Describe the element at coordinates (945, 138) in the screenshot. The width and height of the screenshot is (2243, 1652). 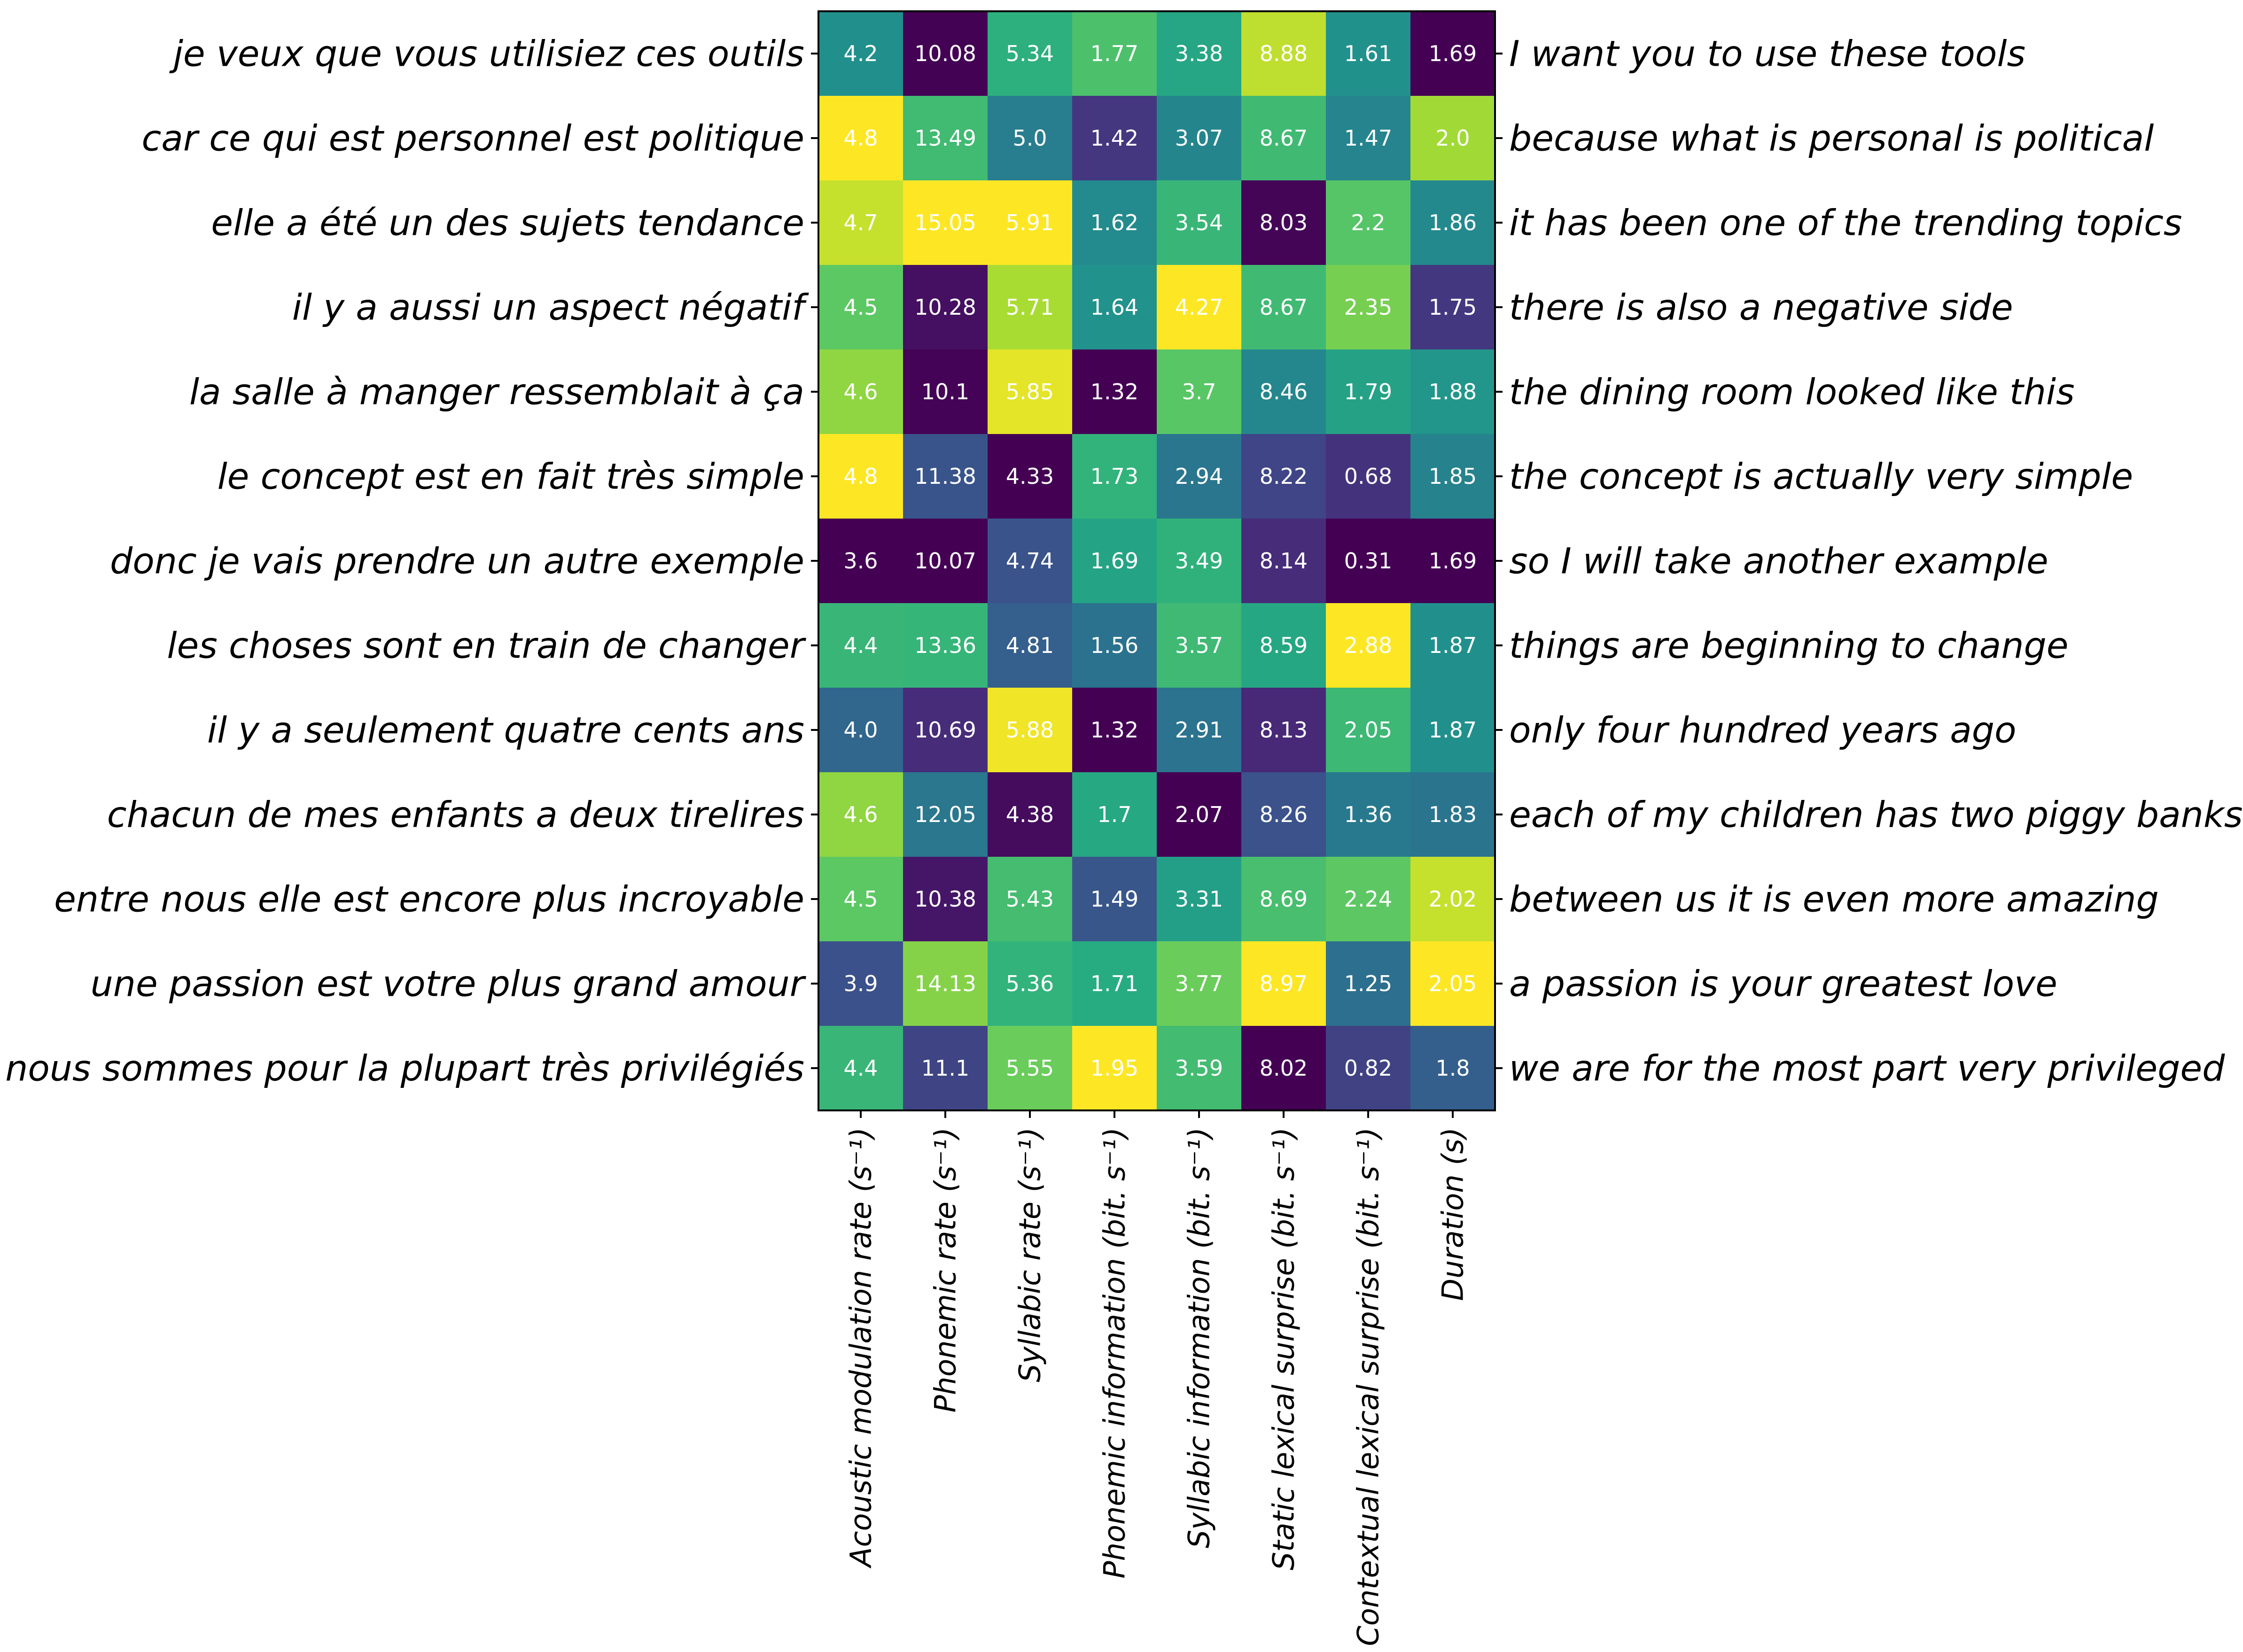
I see `heatmap-cell-r2-c2` at that location.